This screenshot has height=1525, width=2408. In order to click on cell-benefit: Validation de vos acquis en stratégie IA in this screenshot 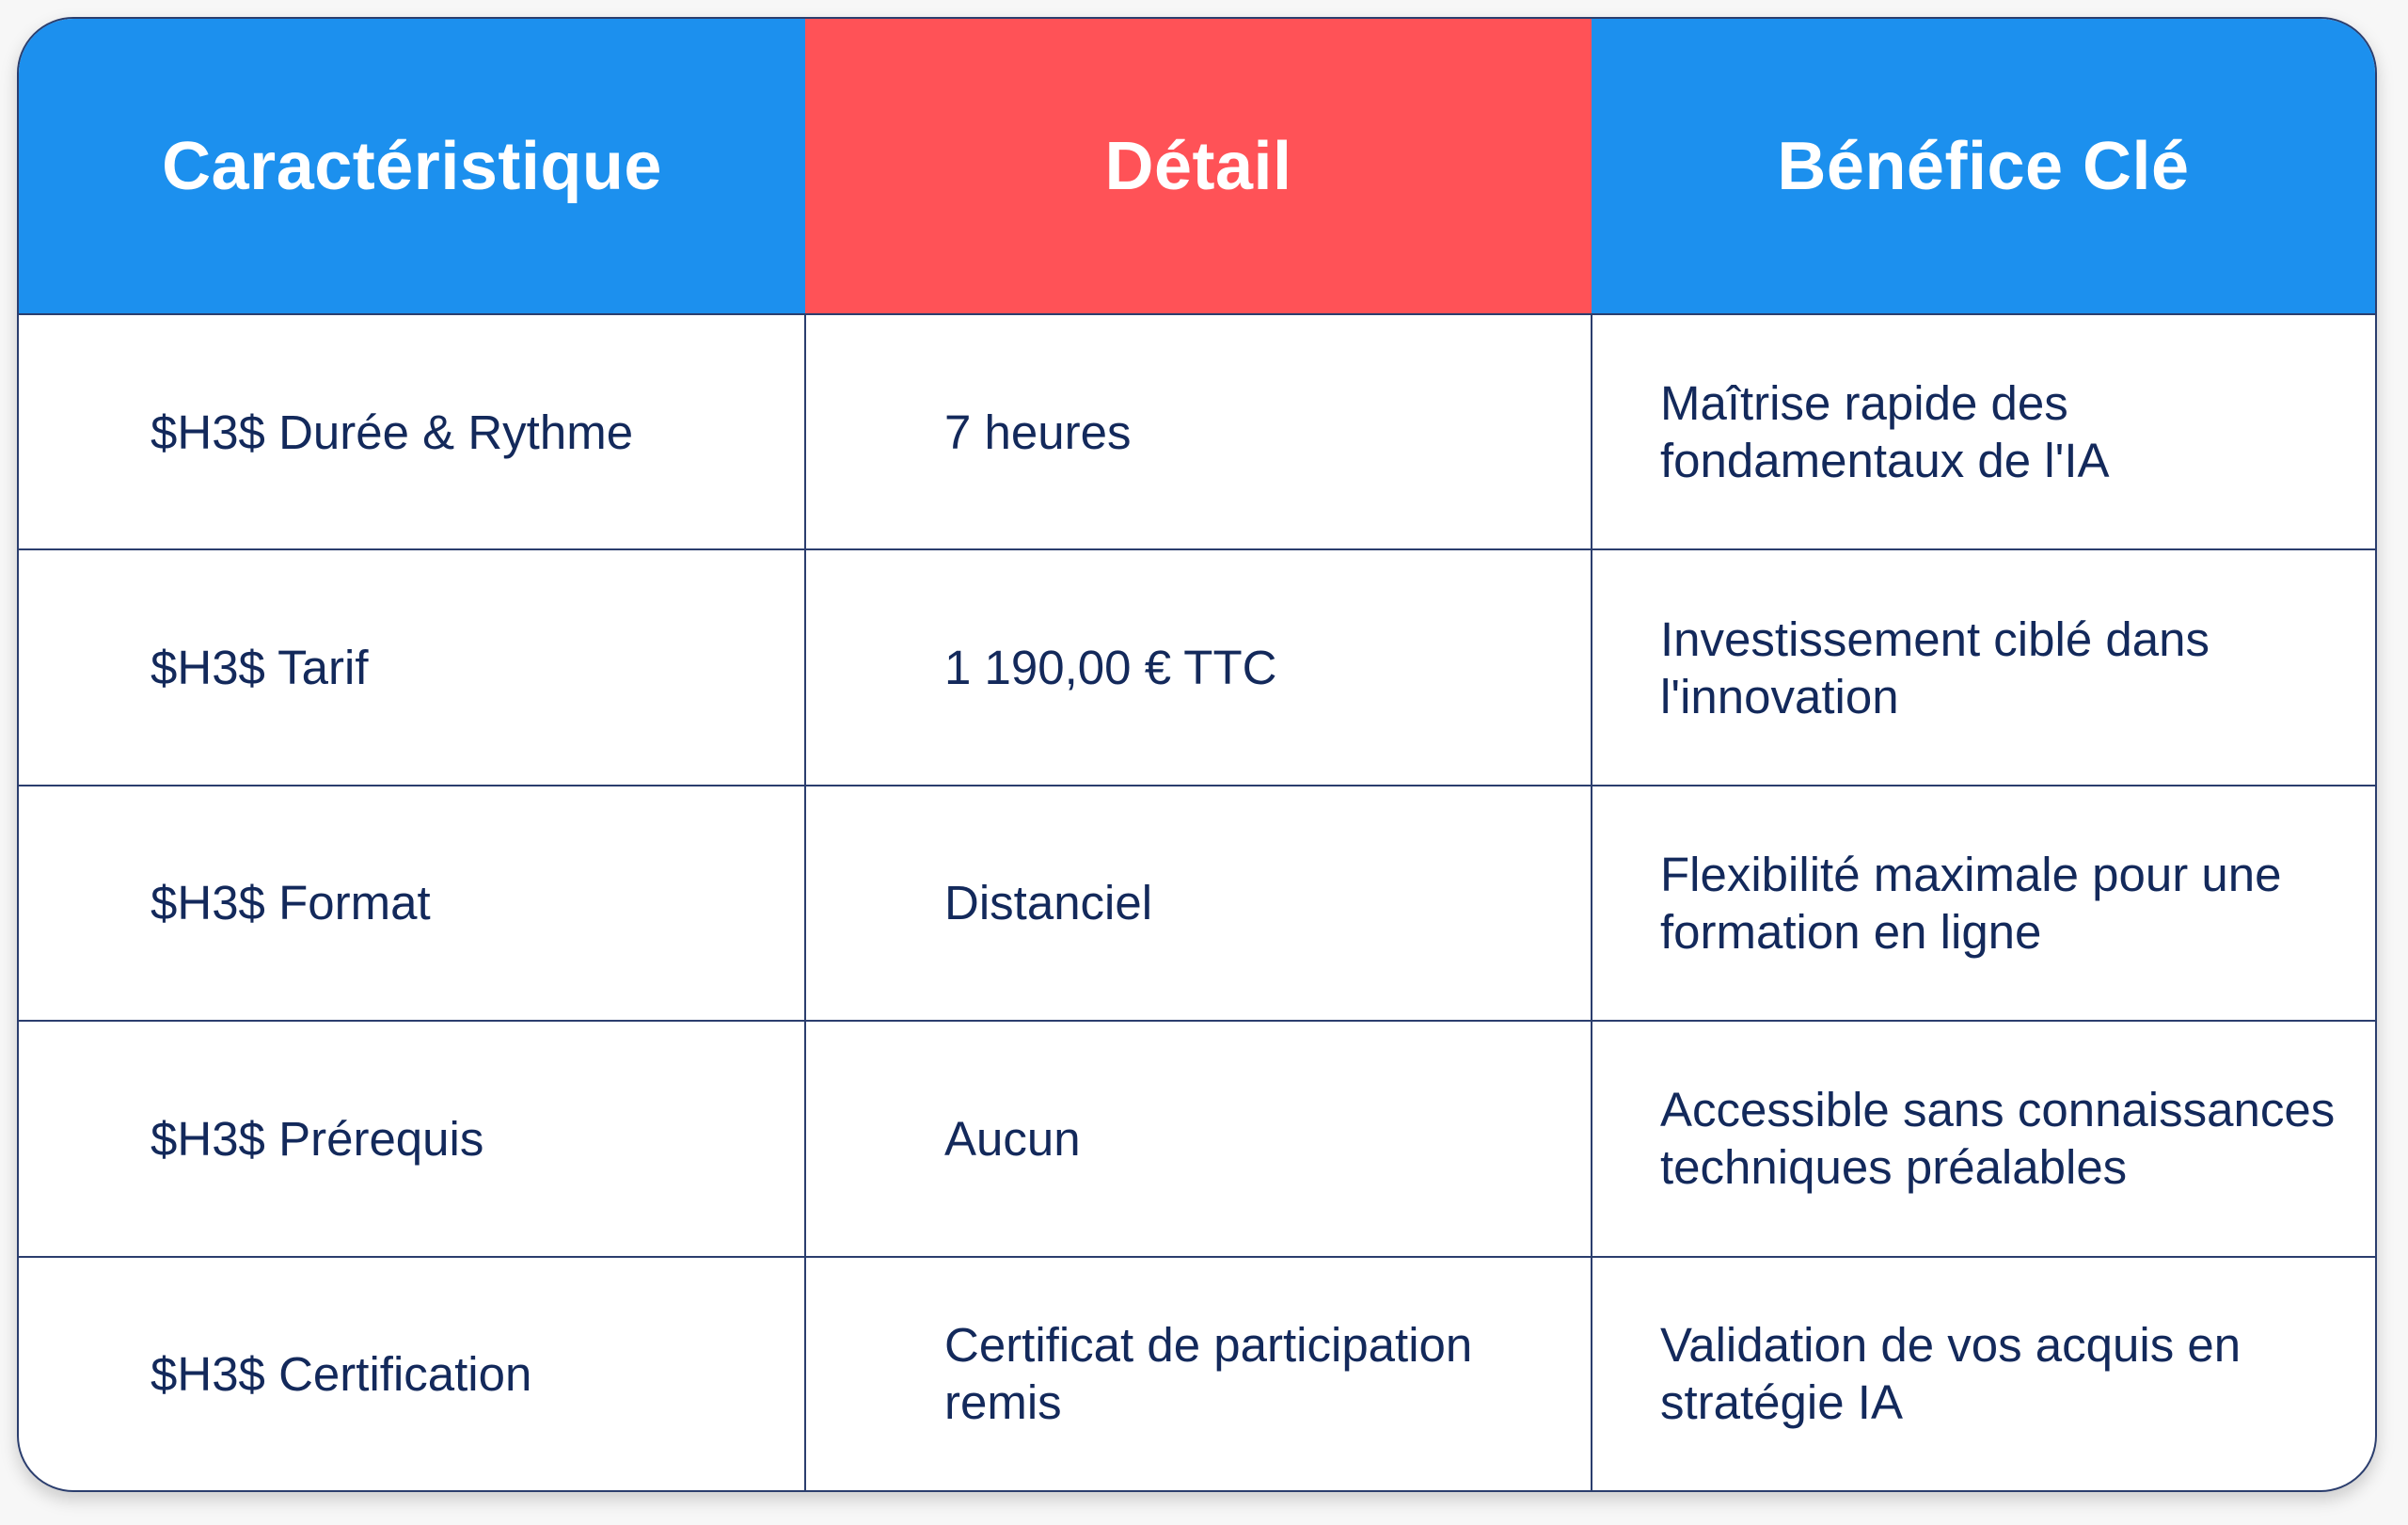, I will do `click(1983, 1372)`.